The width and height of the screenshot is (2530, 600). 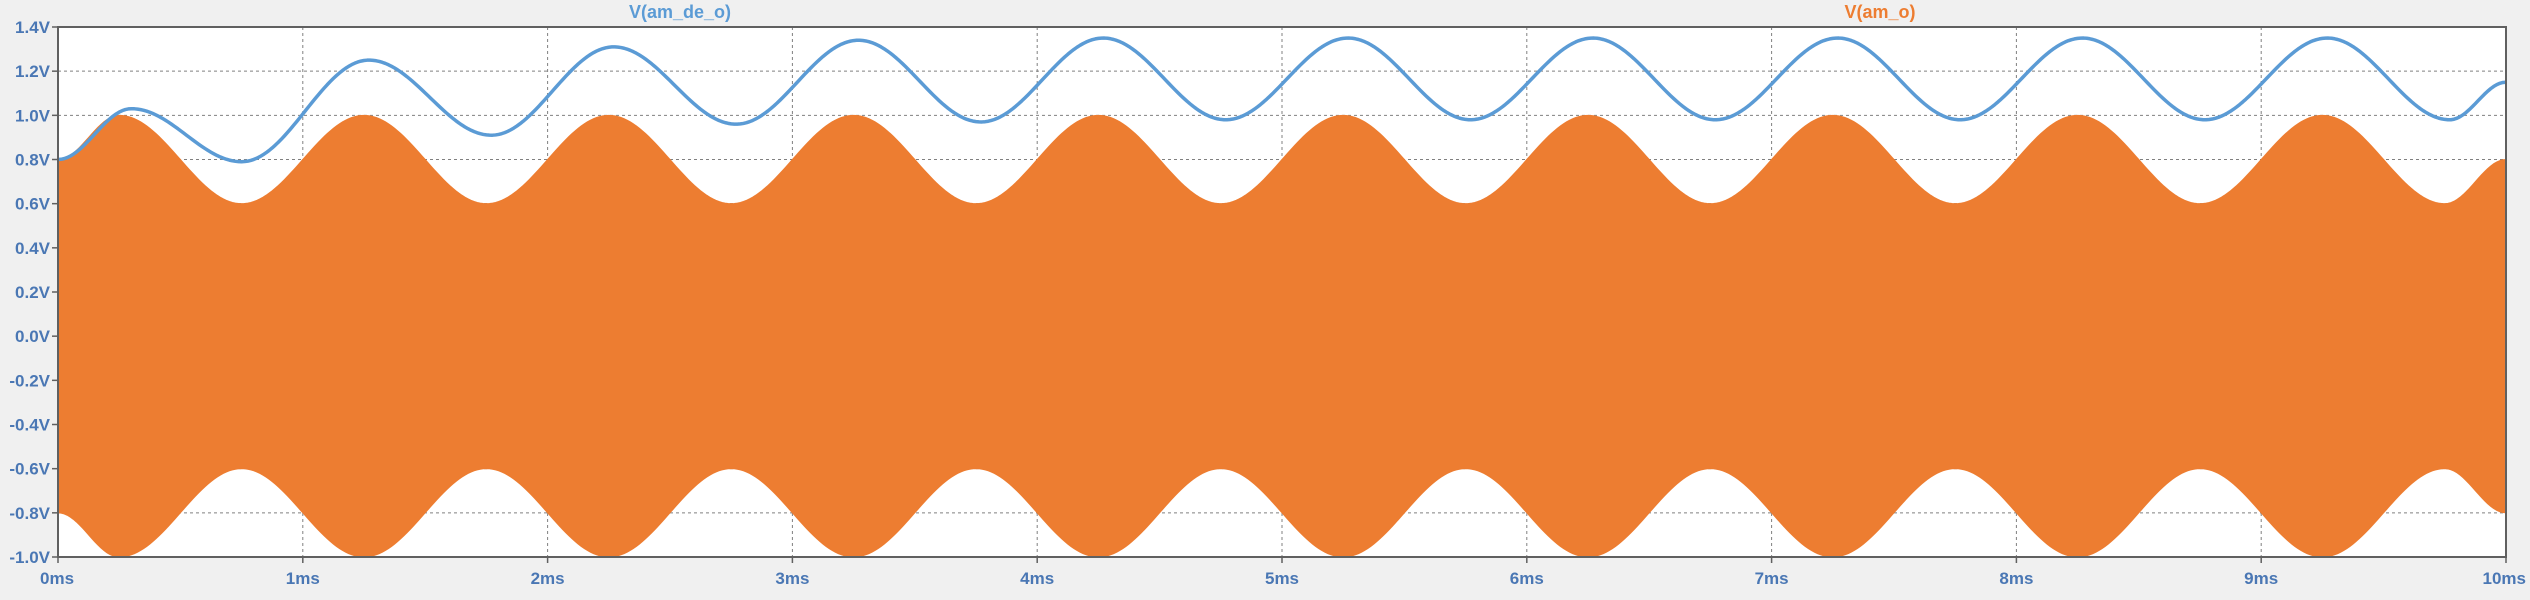 I want to click on y-tick-label: 1.4V, so click(x=33, y=27).